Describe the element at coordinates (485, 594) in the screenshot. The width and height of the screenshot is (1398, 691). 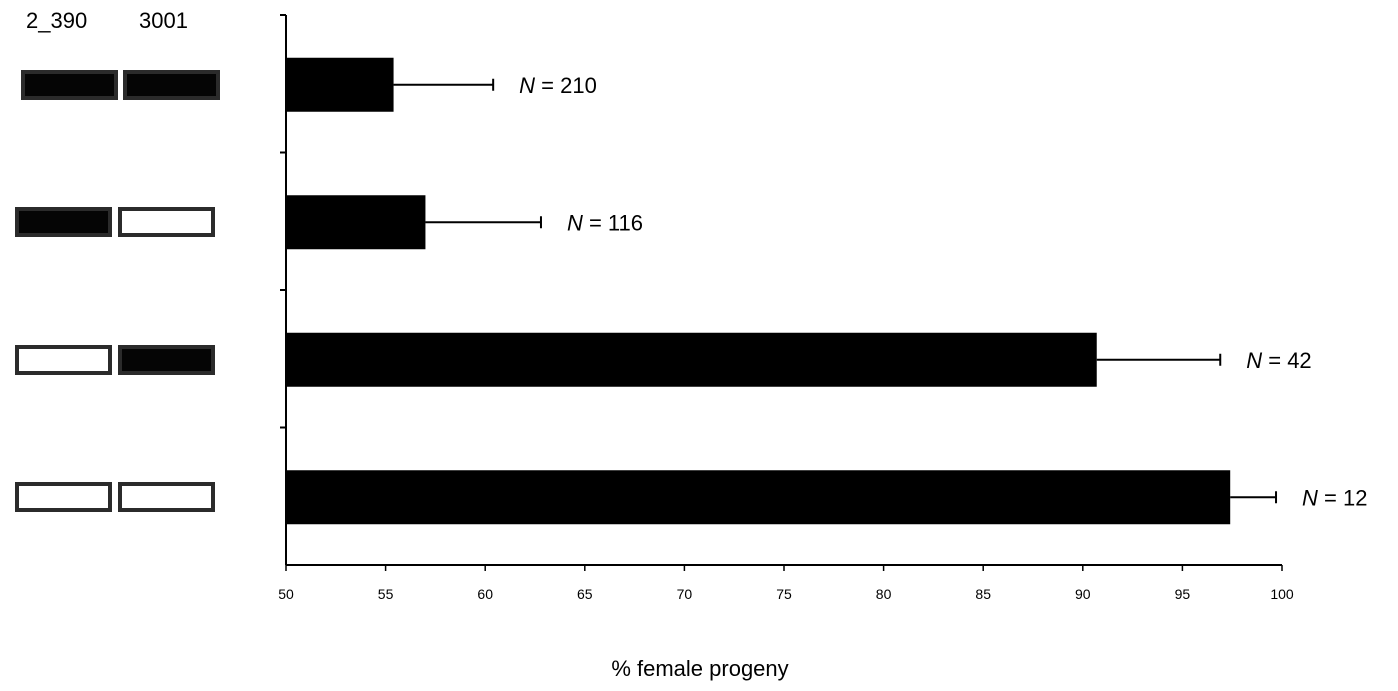
I see `x-tick-label: 60` at that location.